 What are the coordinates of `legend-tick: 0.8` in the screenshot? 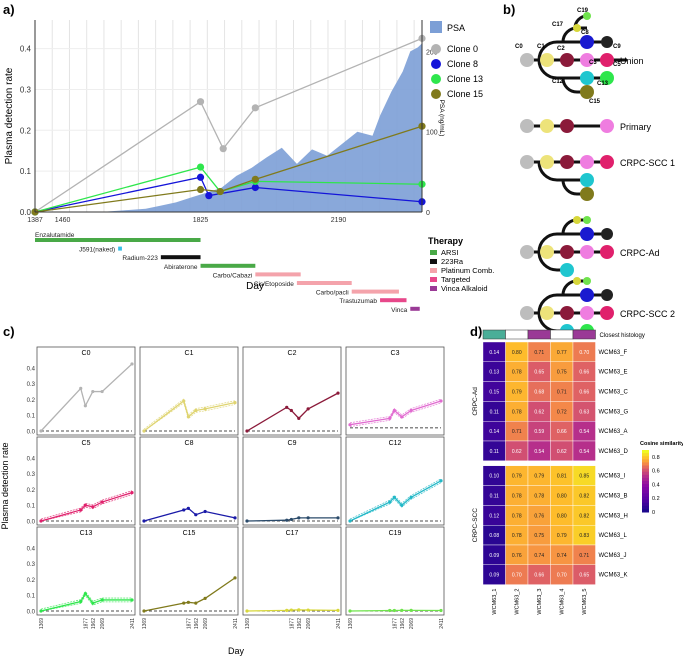 It's located at (656, 458).